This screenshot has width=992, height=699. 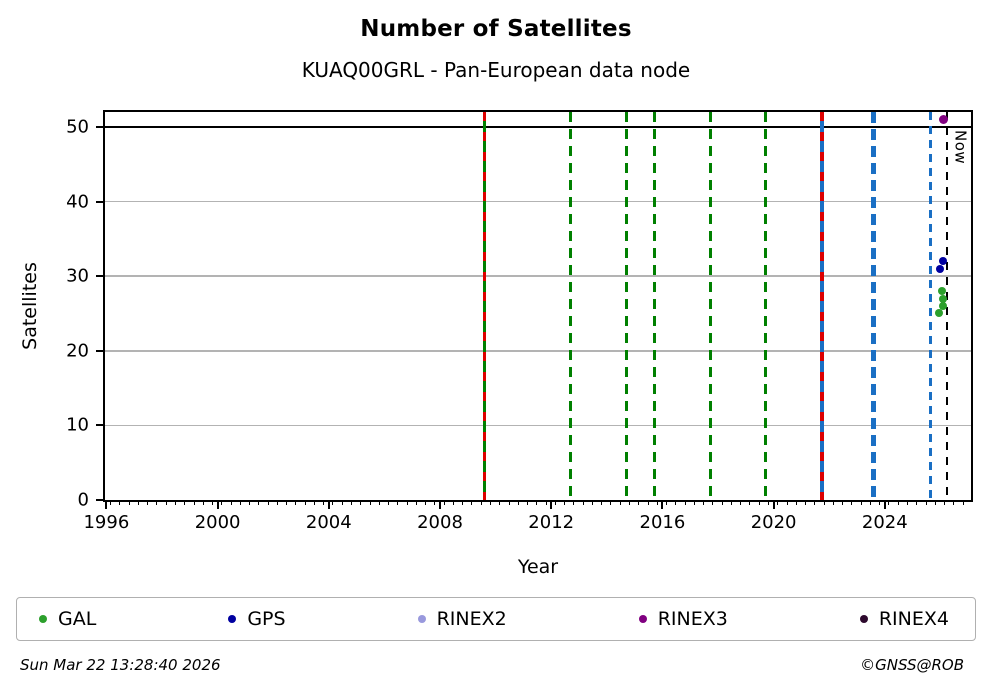 I want to click on legend-marker-gps, so click(x=232, y=619).